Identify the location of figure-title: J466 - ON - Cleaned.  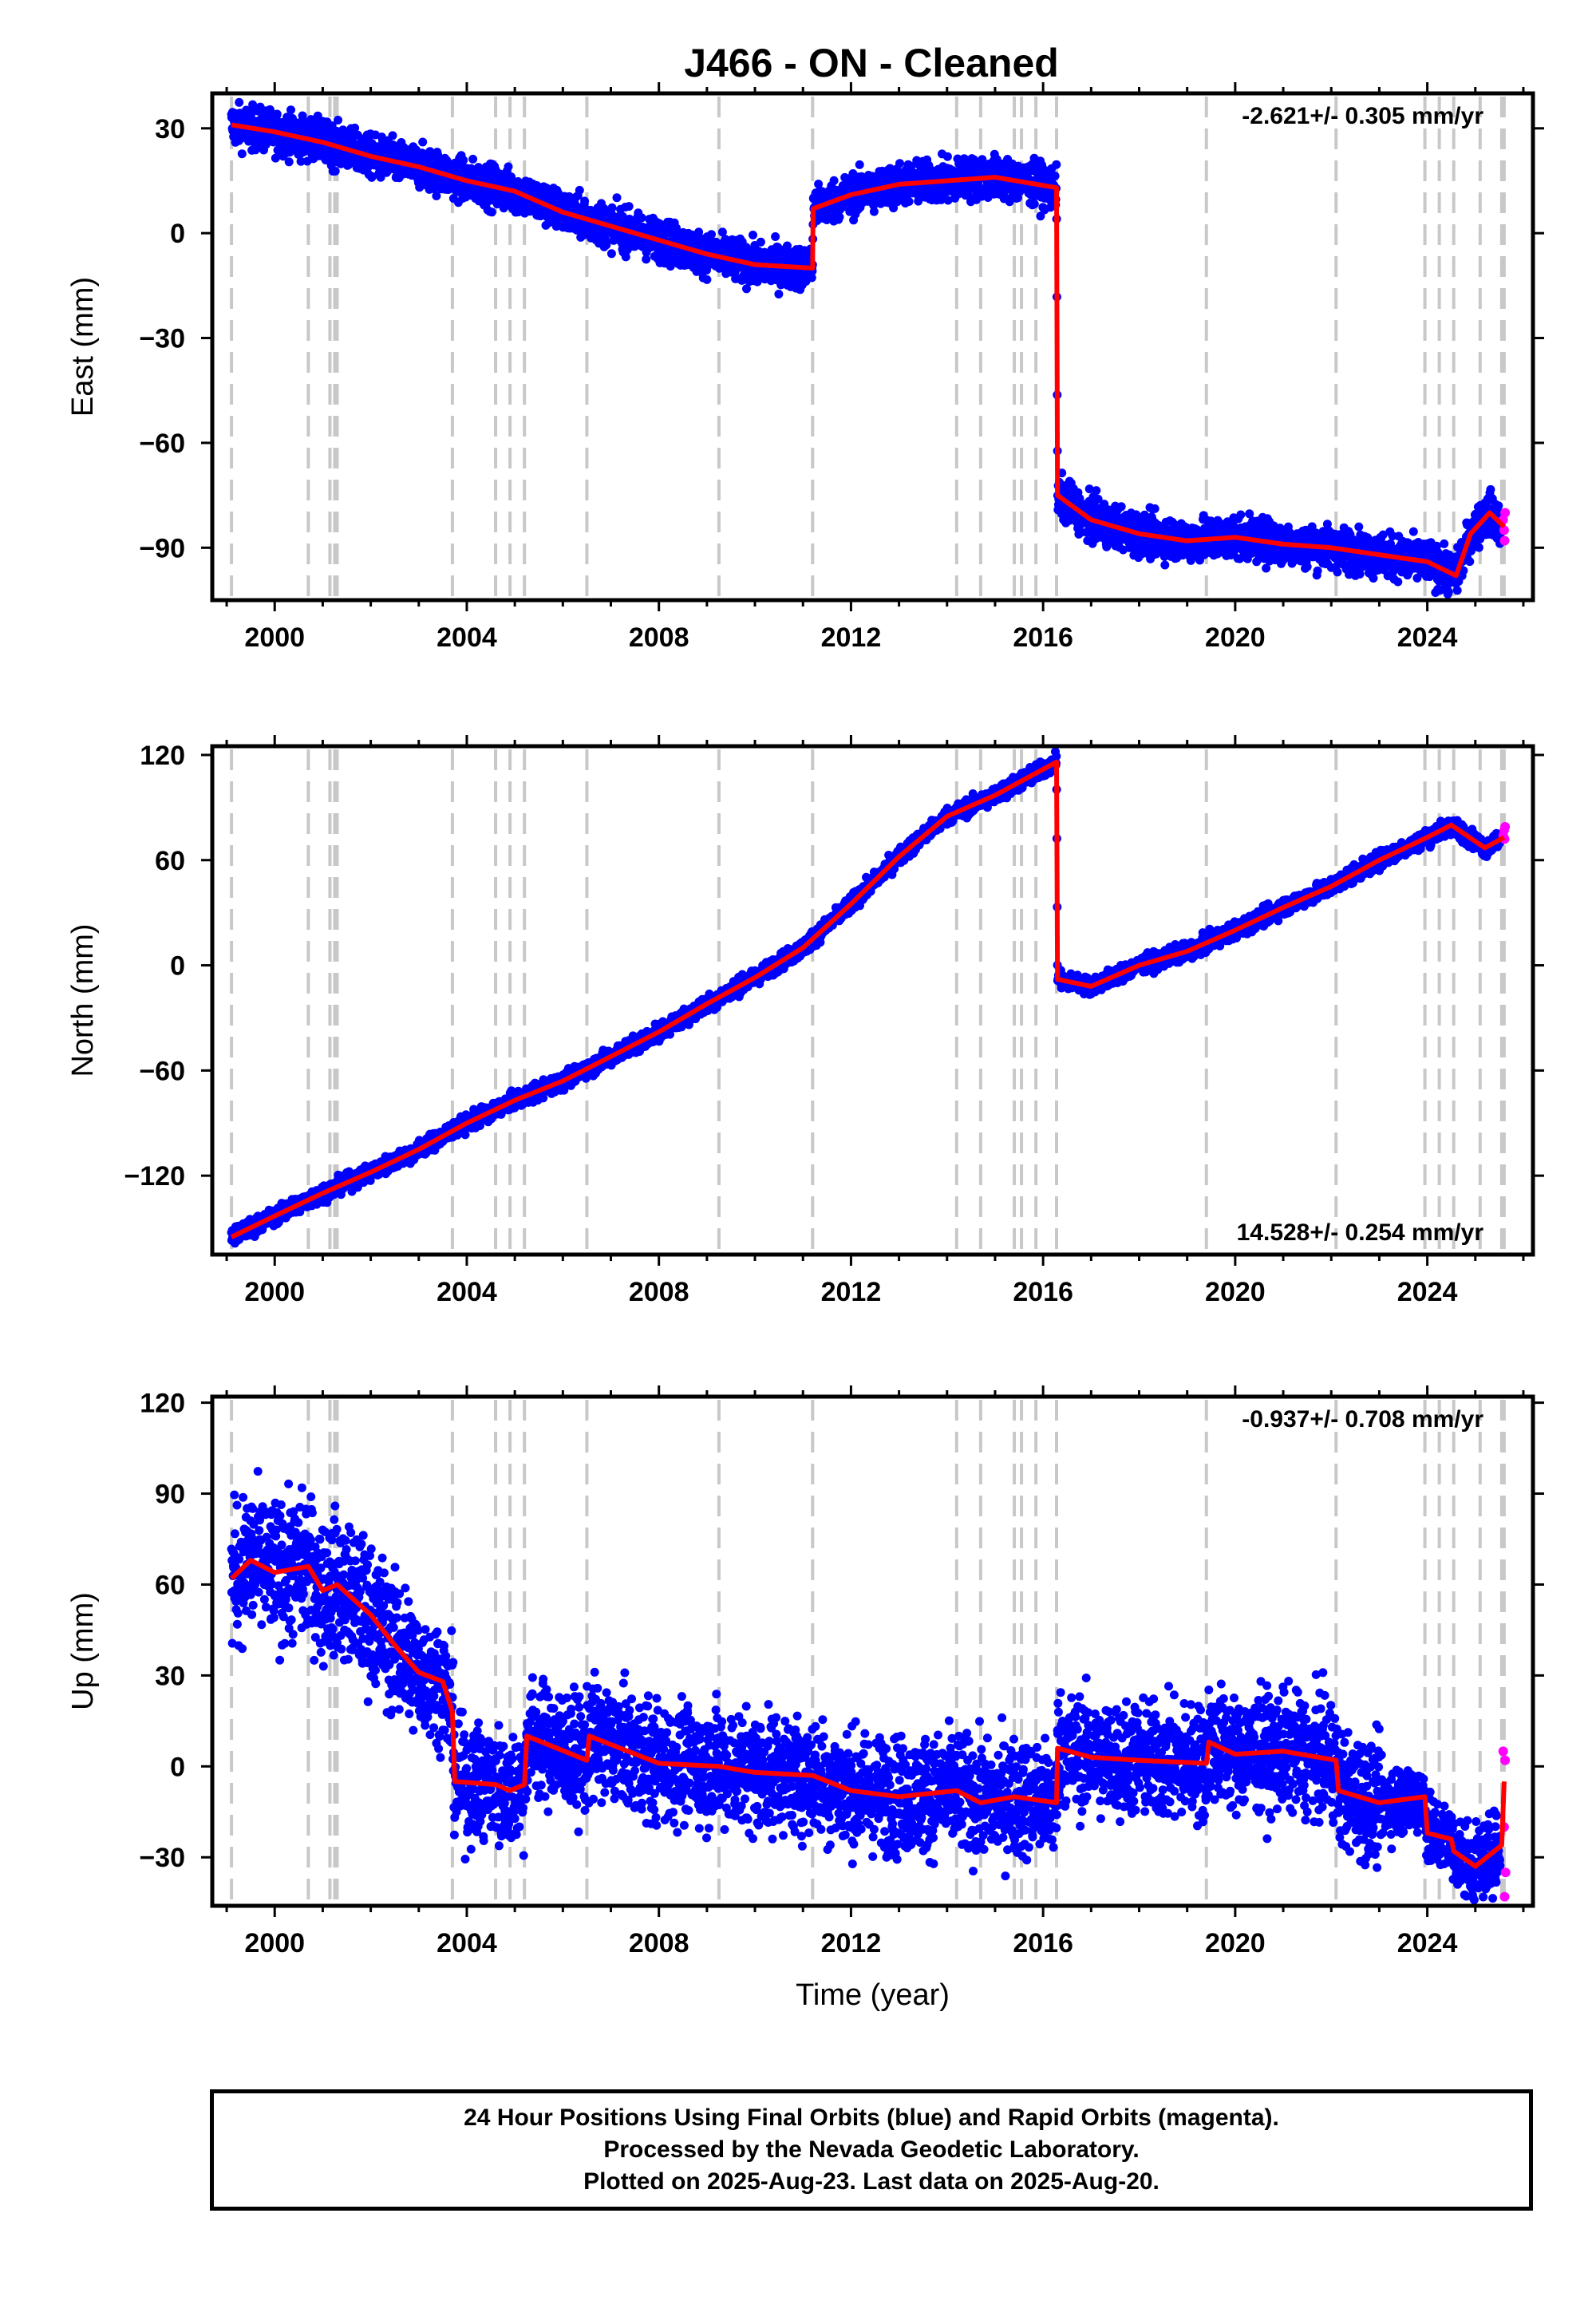
(871, 63).